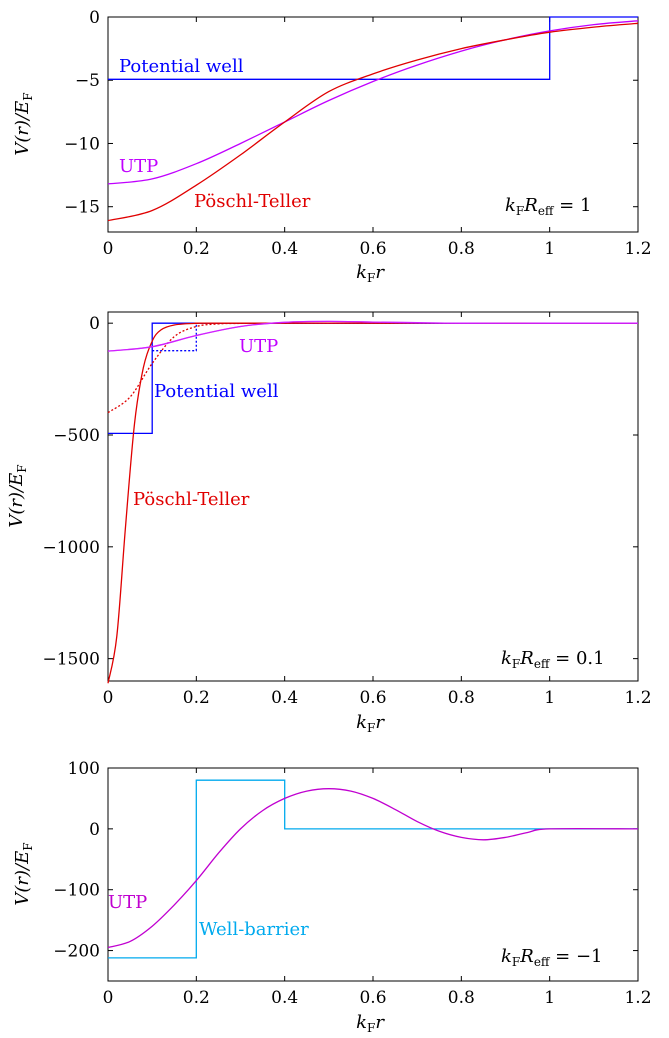 The image size is (669, 1038). I want to click on y-tick-label: −1500, so click(71, 660).